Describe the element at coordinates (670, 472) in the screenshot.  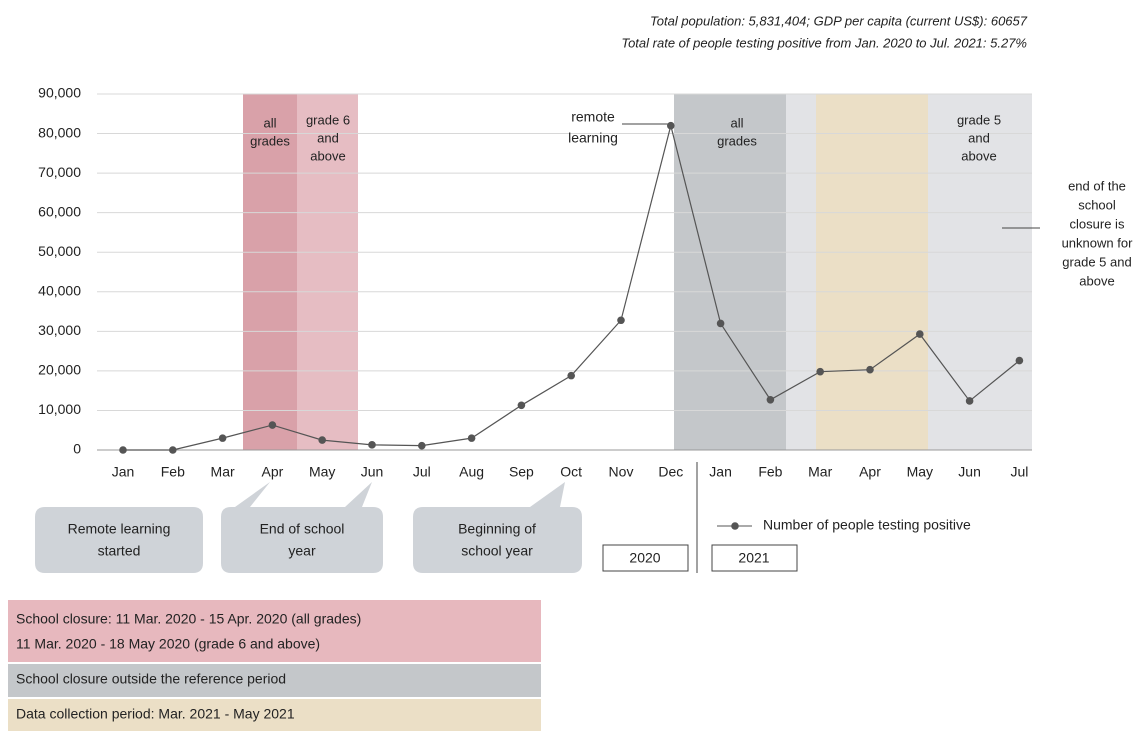
I see `x-tick-label: Dec` at that location.